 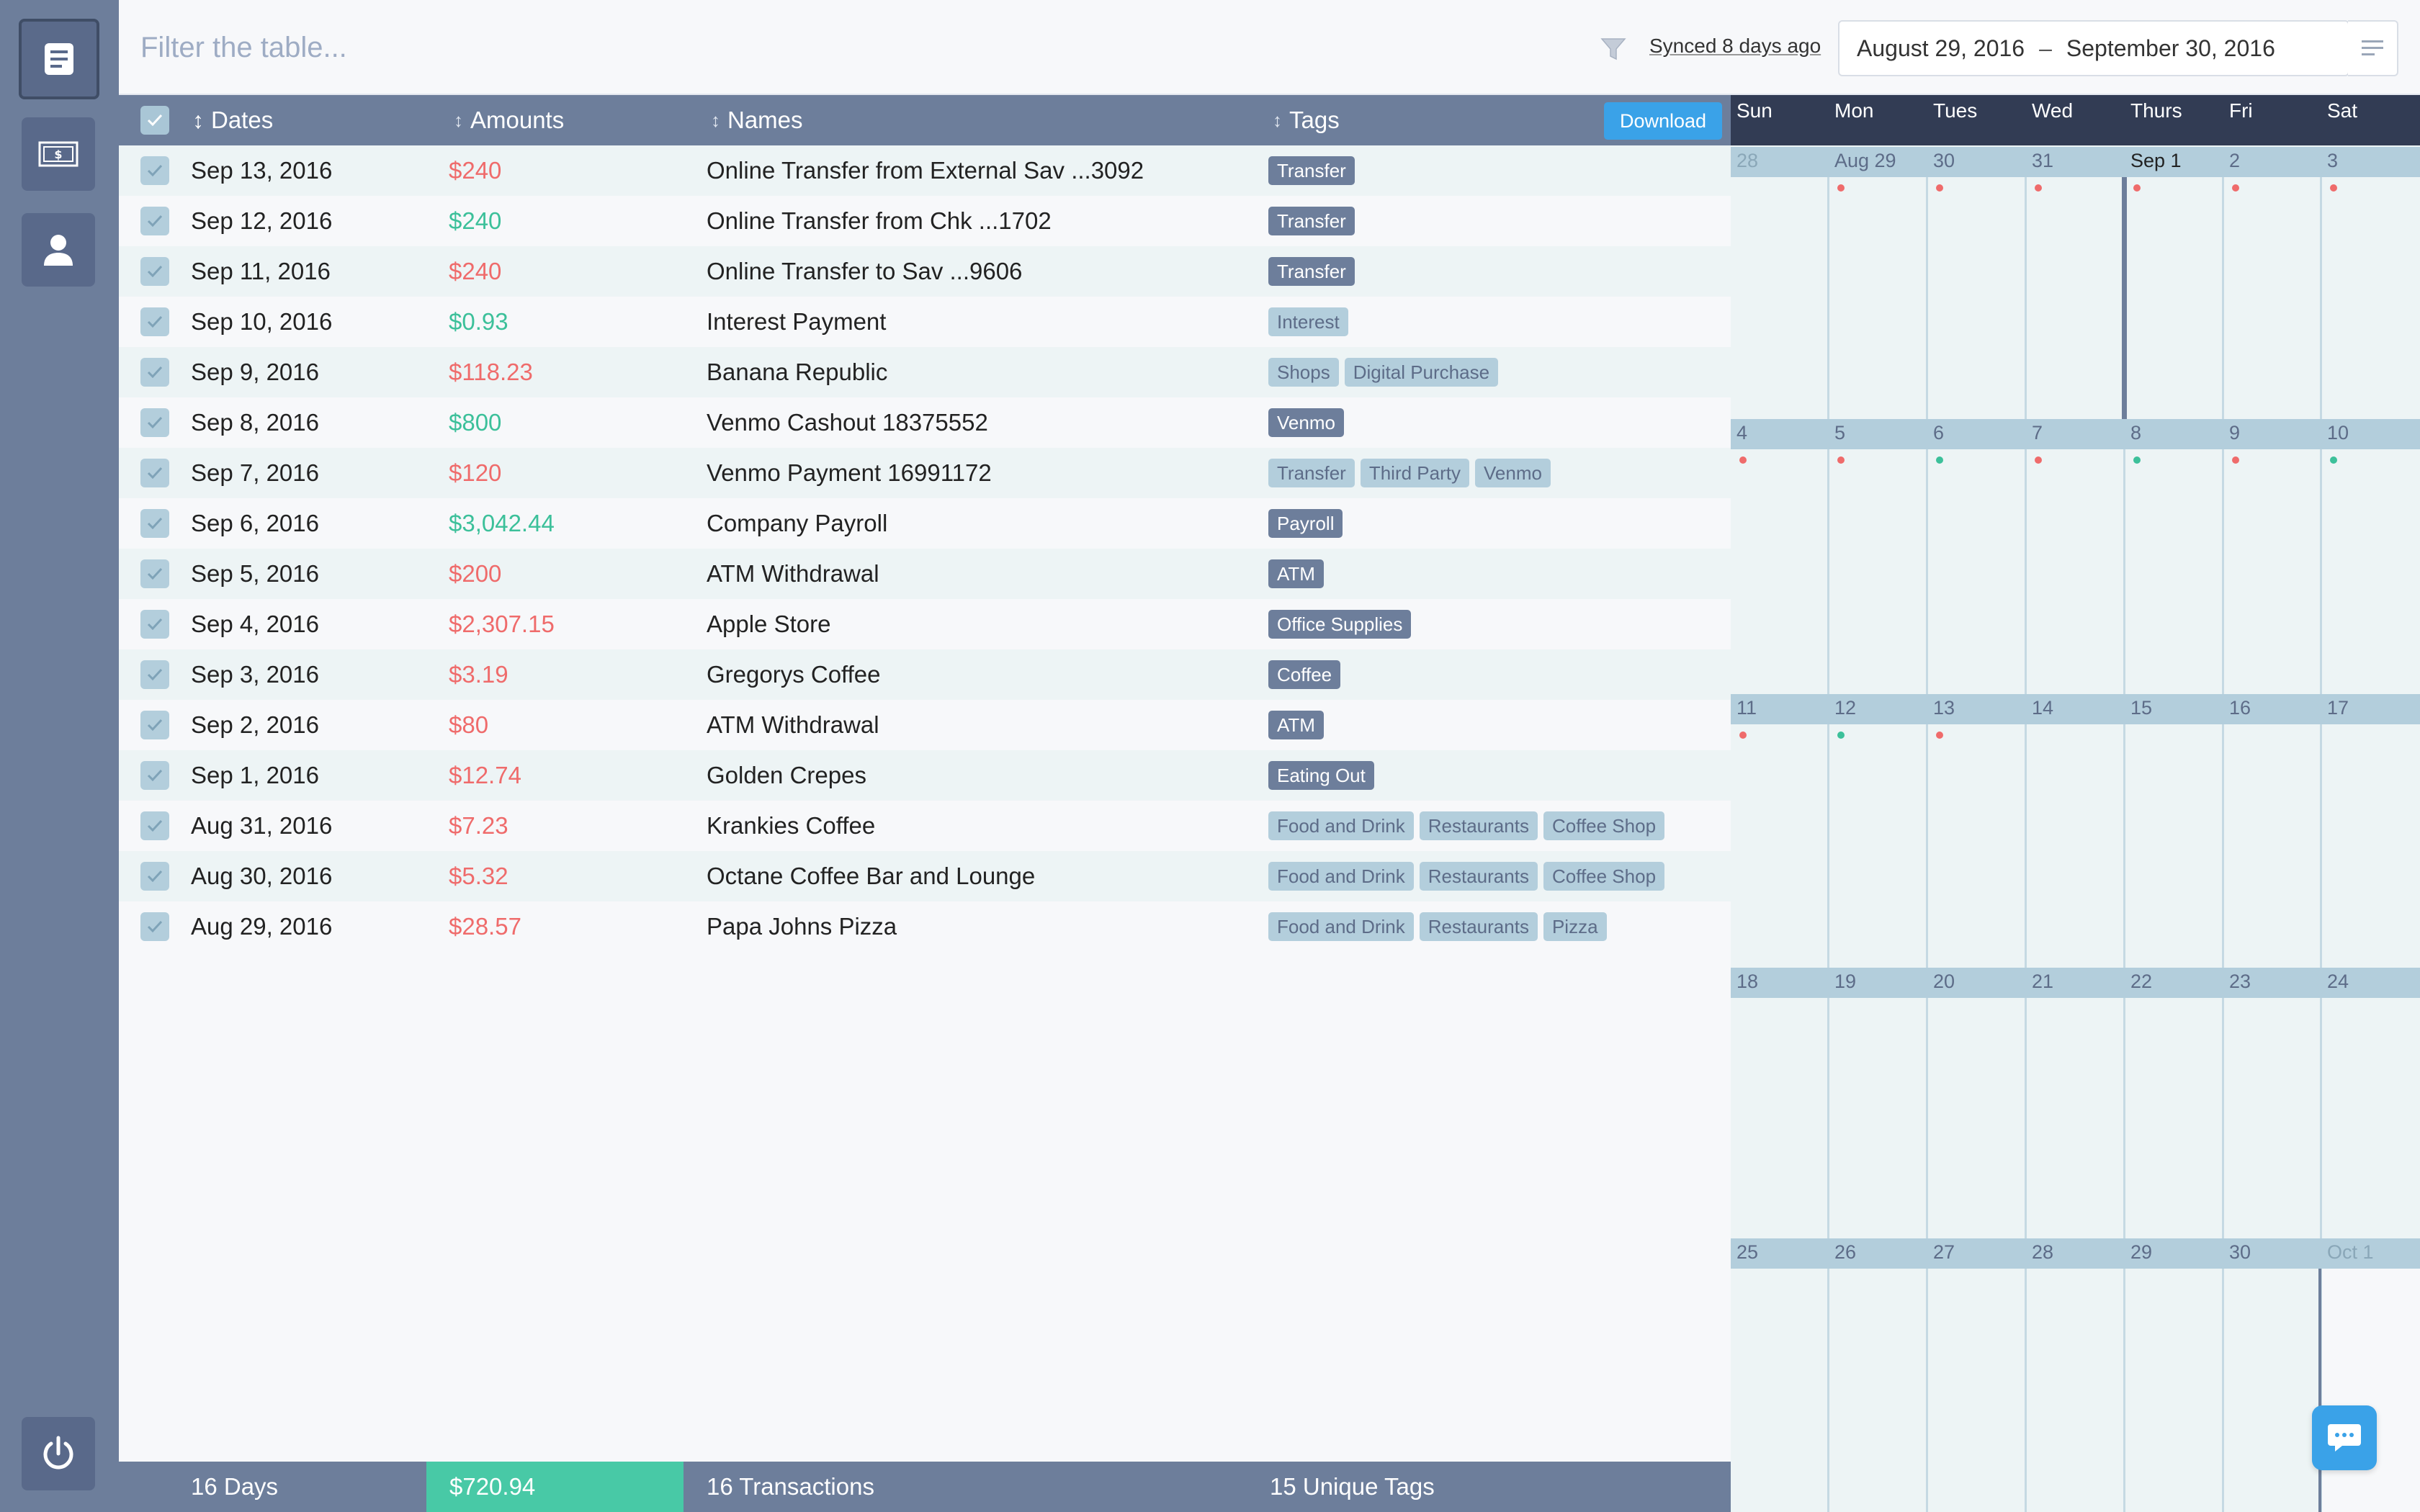 I want to click on sidebar-item-money: $, so click(x=58, y=154).